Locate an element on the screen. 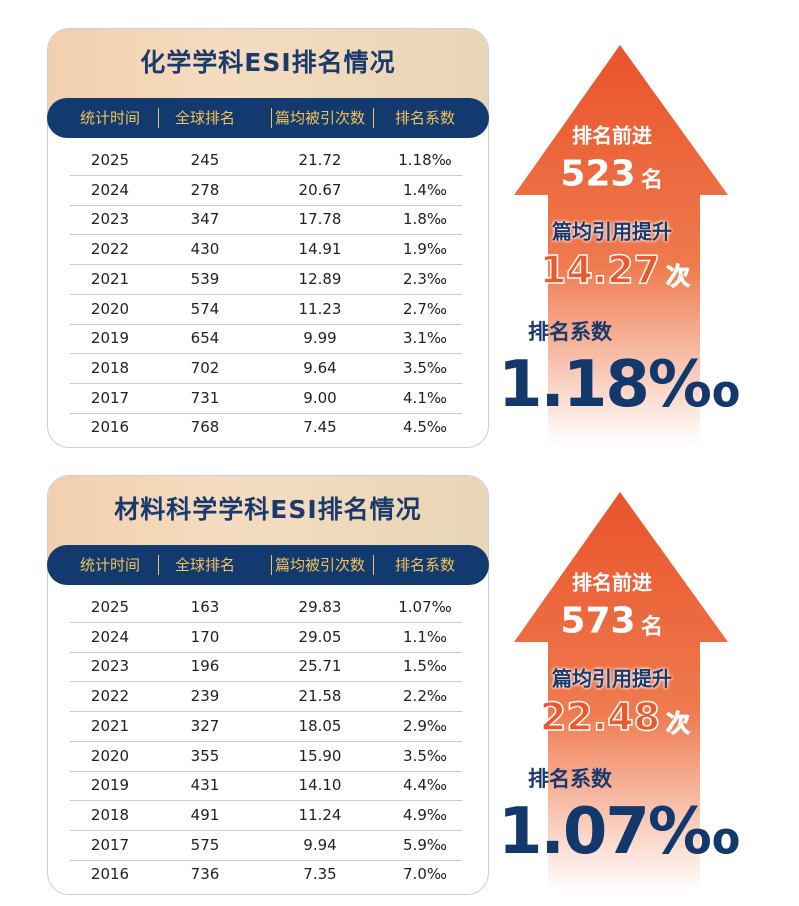 This screenshot has width=799, height=906. table-cell: 431 is located at coordinates (205, 785).